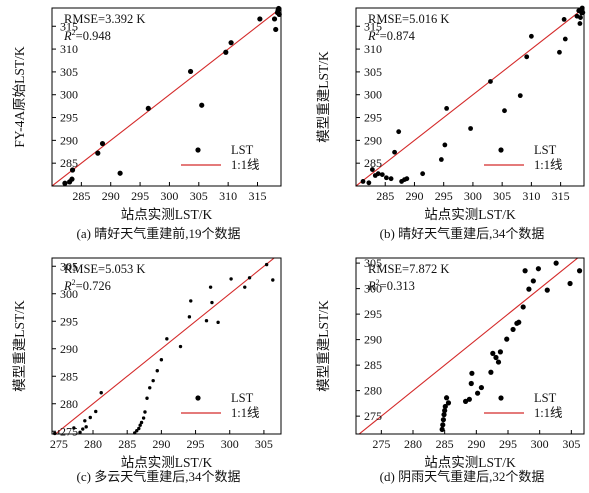  I want to click on panel-caption: (b) 晴好天气重建后,34个数据, so click(462, 233).